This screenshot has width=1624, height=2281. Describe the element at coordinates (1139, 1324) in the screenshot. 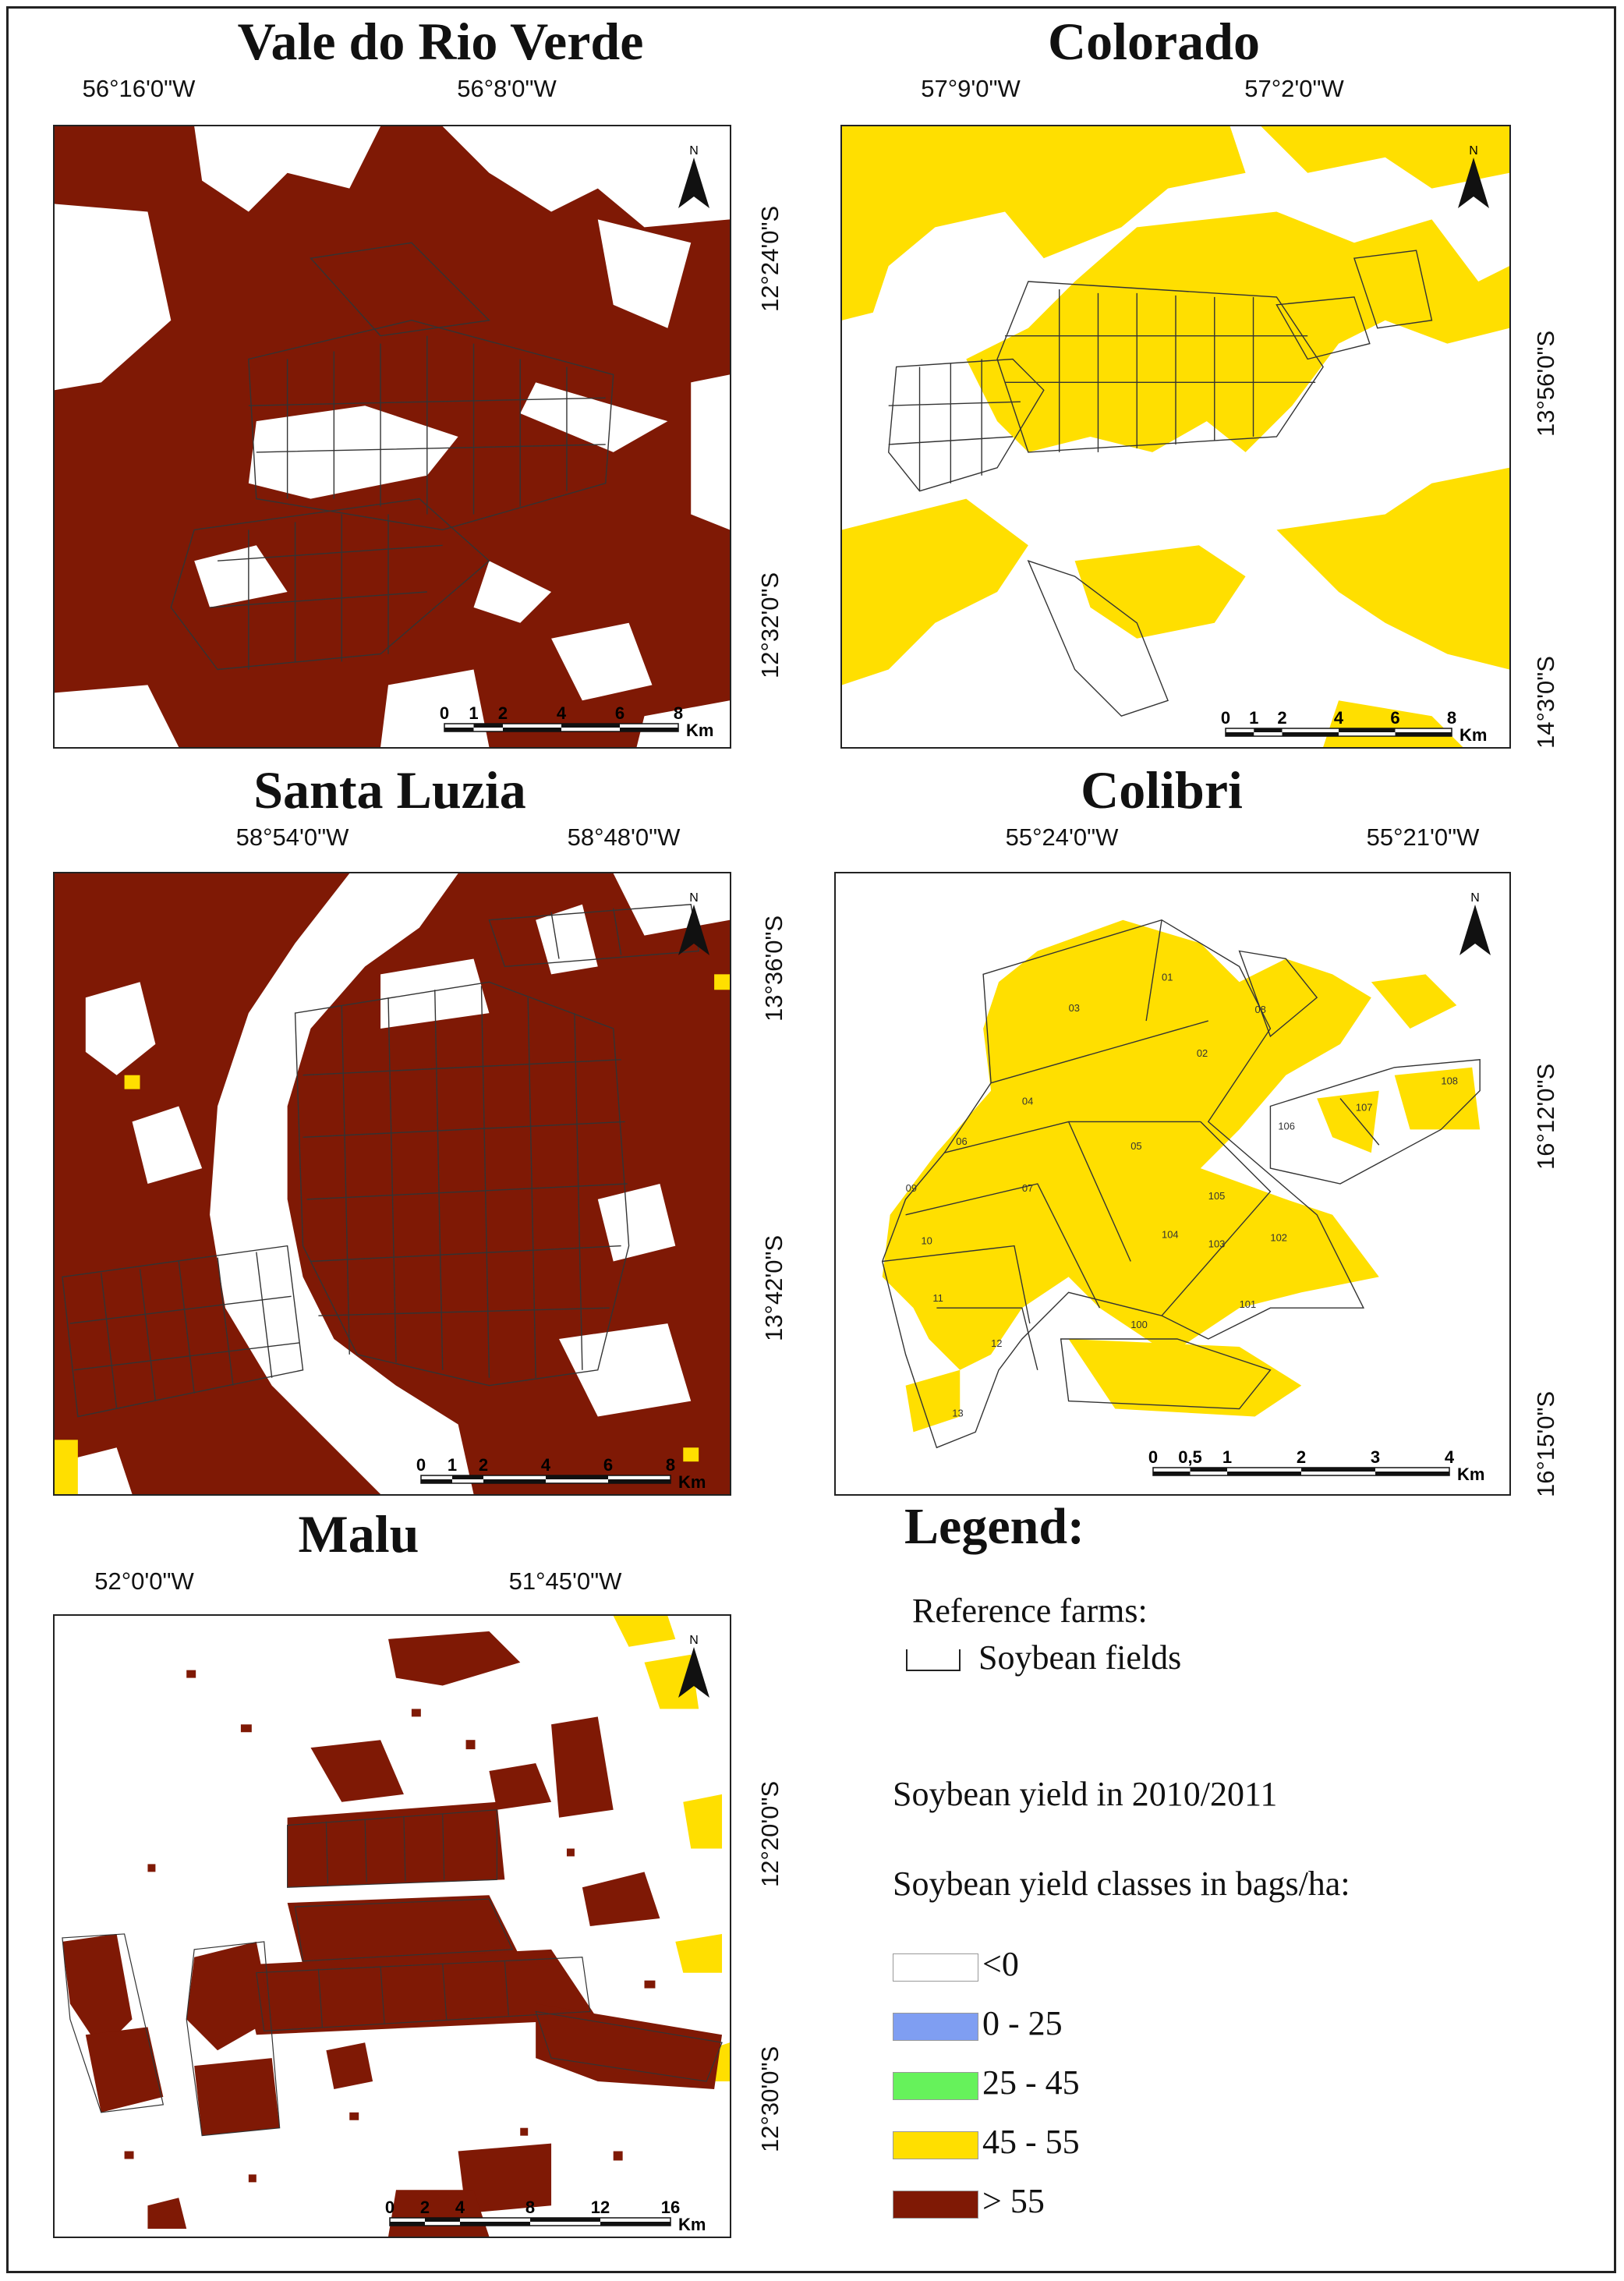

I see `svg-text: 100` at that location.